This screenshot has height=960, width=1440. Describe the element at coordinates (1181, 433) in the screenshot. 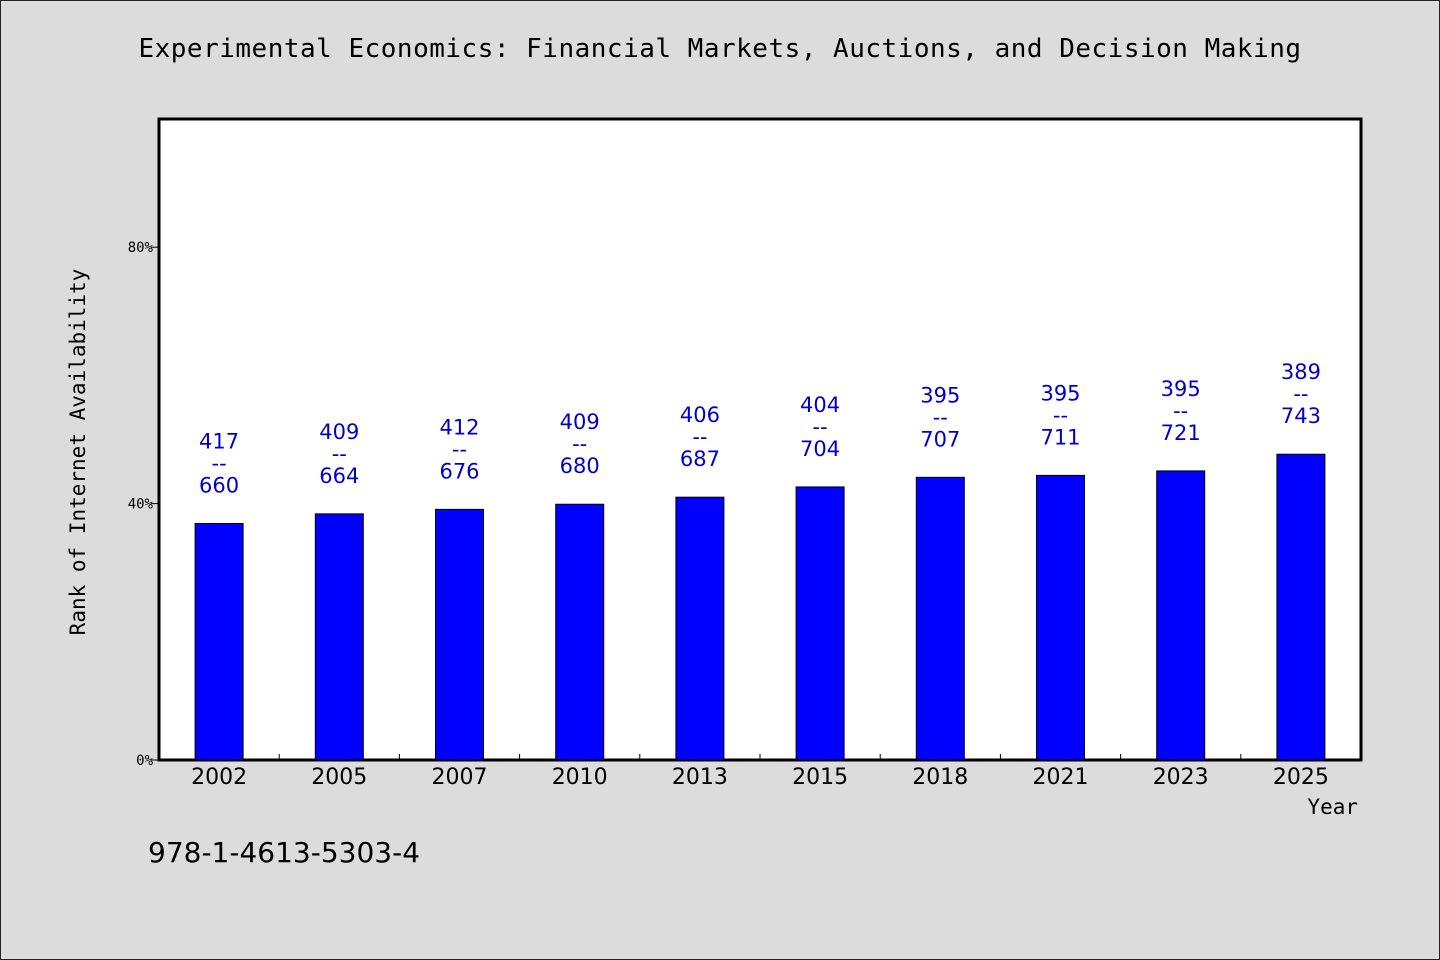

I see `bar-label-bottom: 721` at that location.